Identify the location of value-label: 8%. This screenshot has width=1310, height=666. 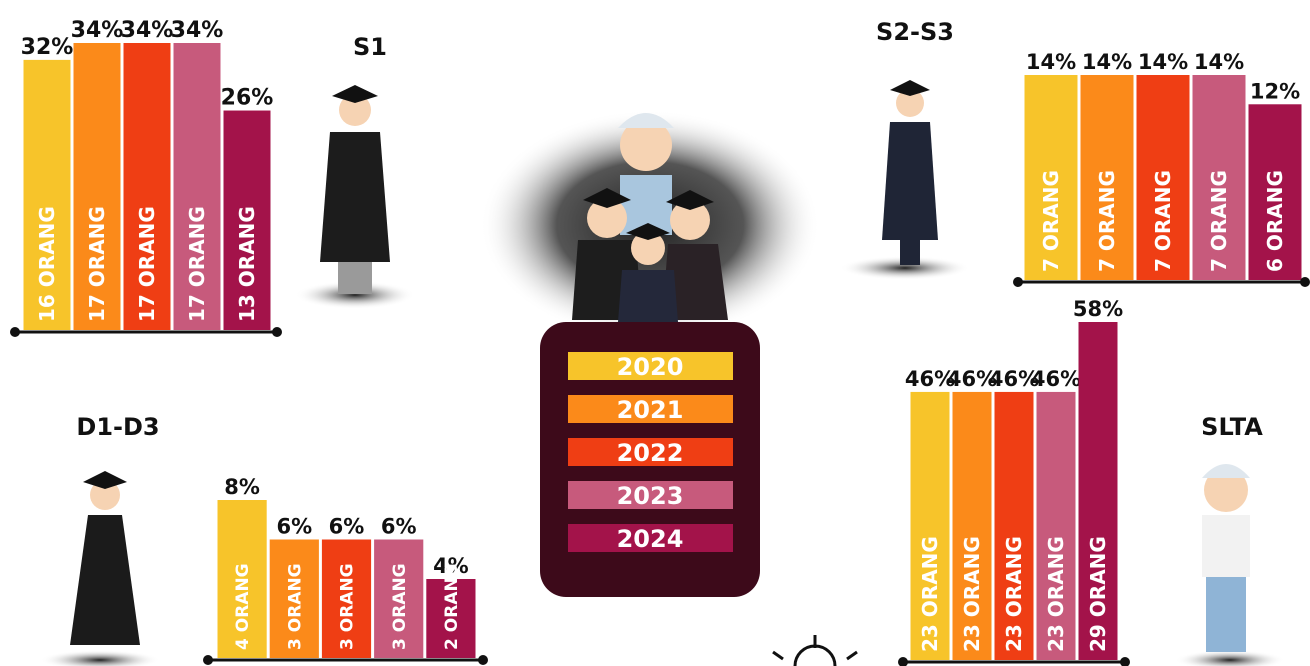
(242, 487).